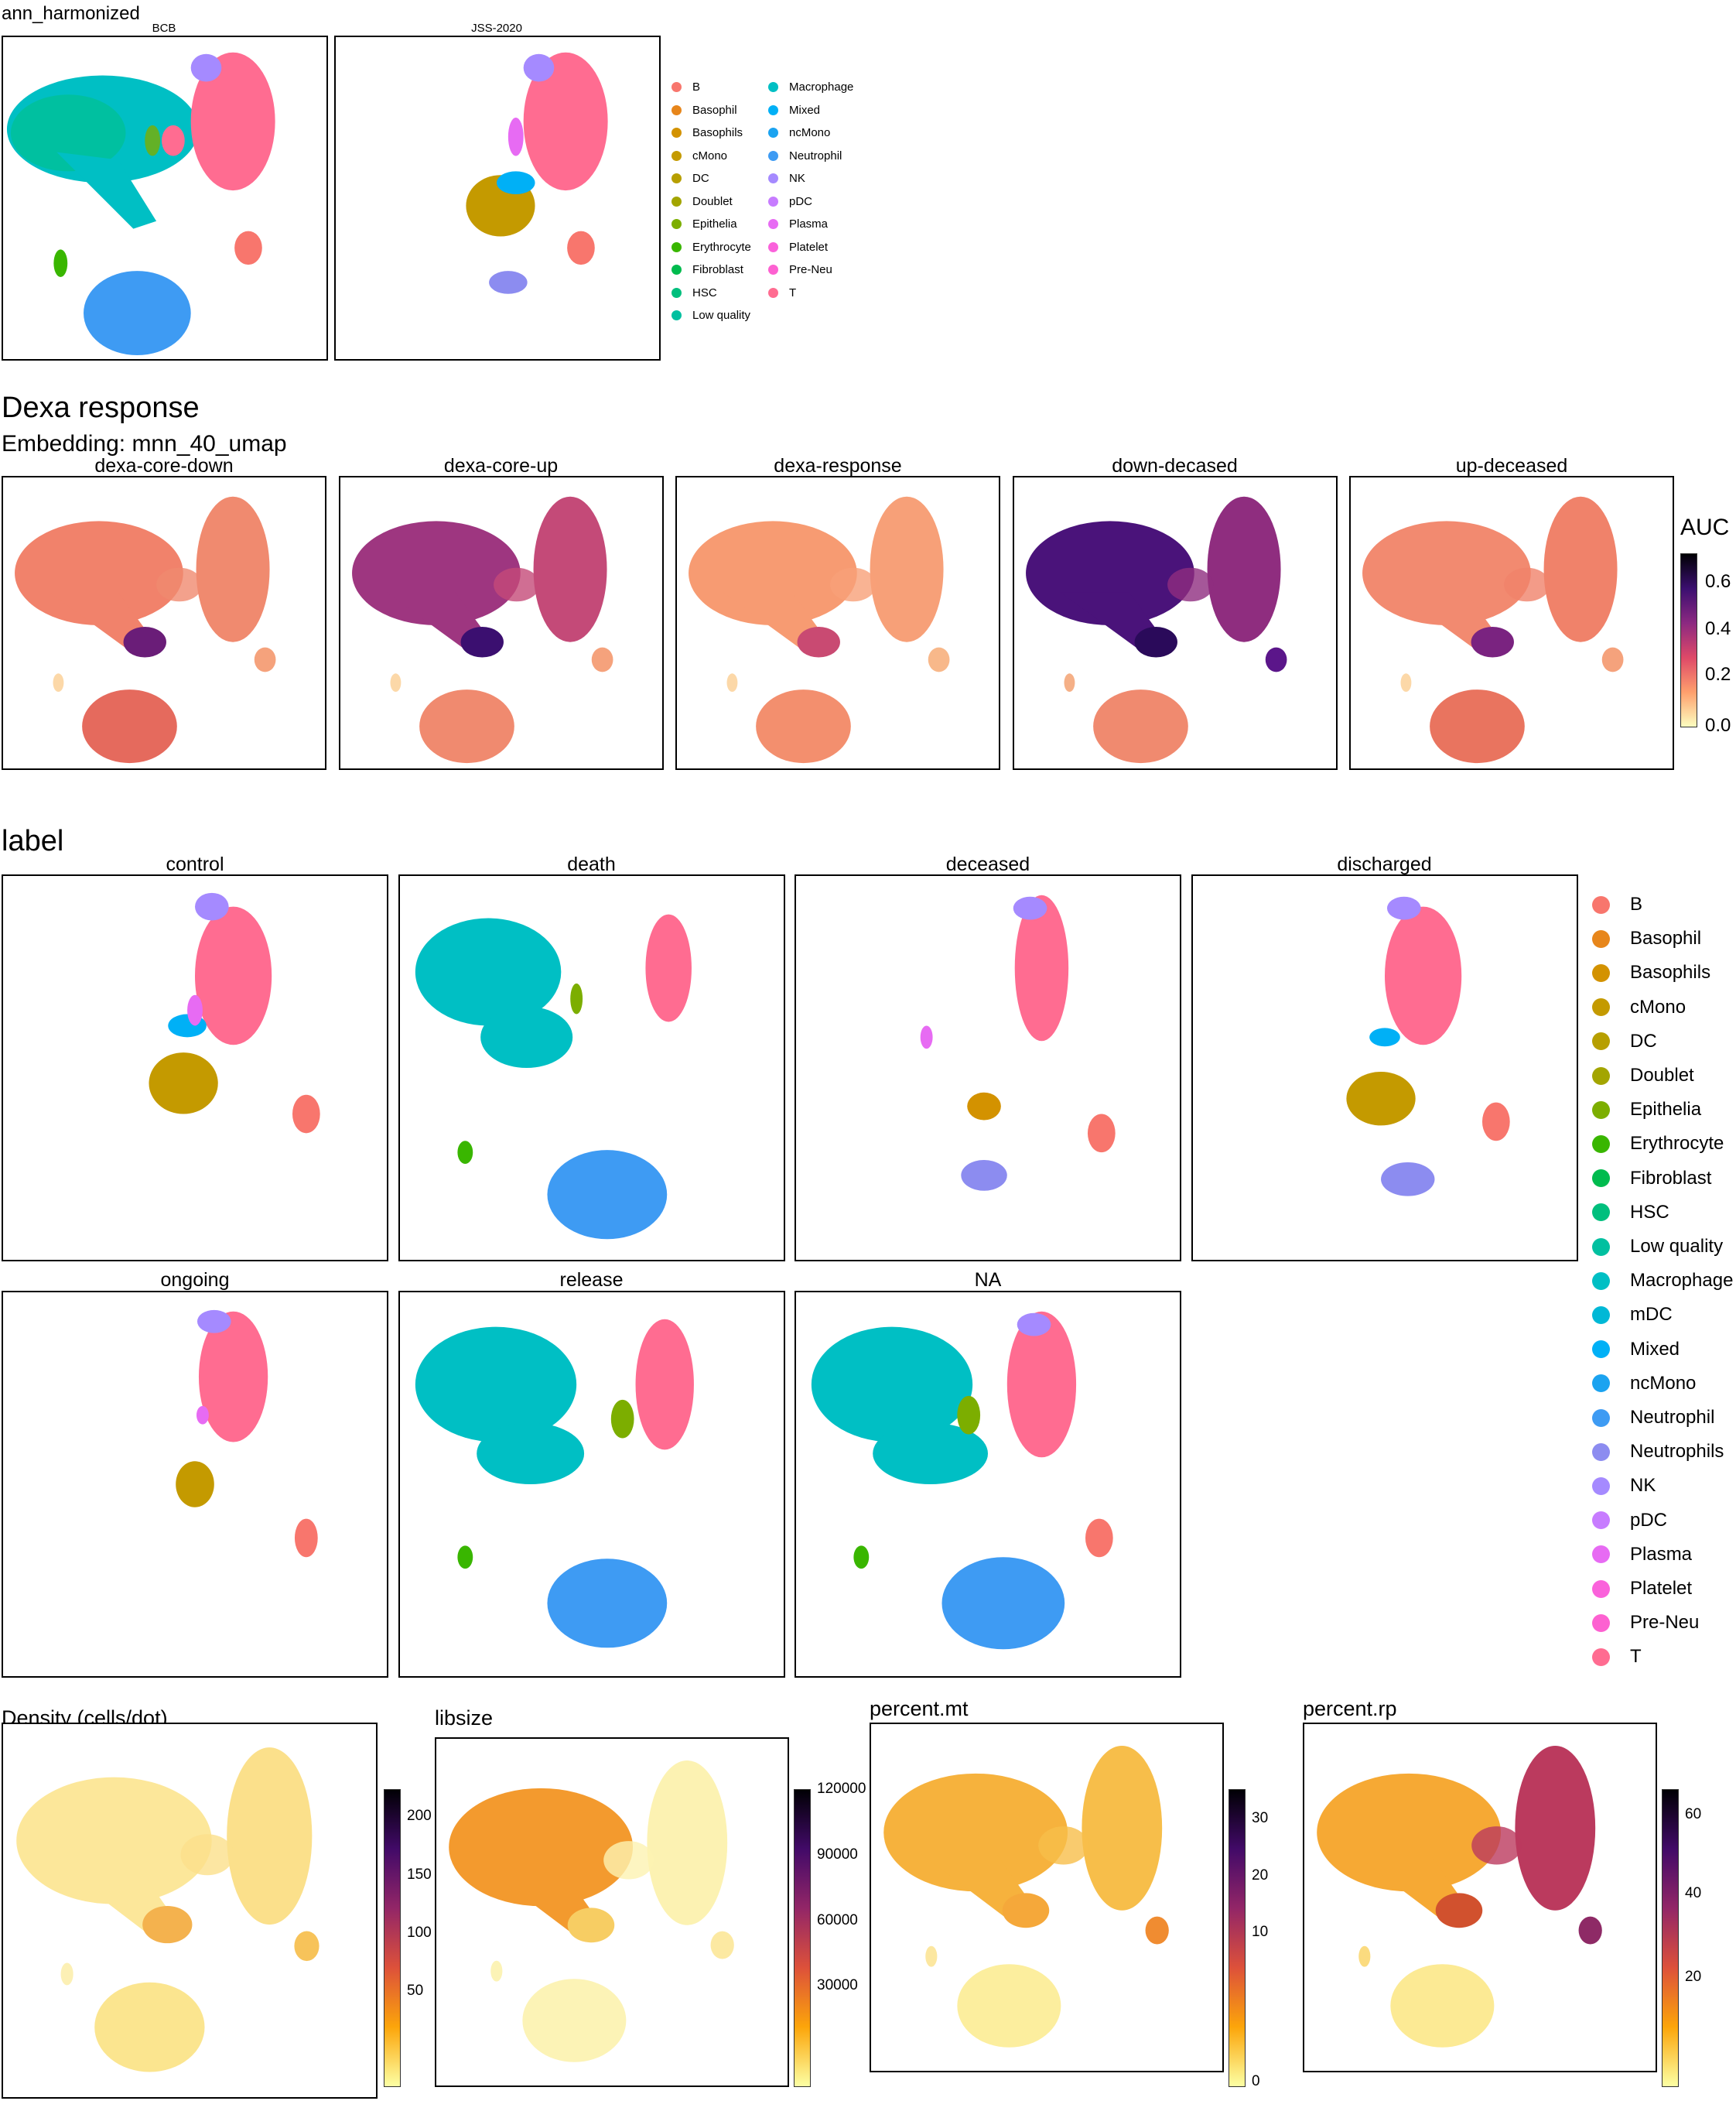  Describe the element at coordinates (805, 156) in the screenshot. I see `ann-legend-item-neutrophil: Neutrophil` at that location.